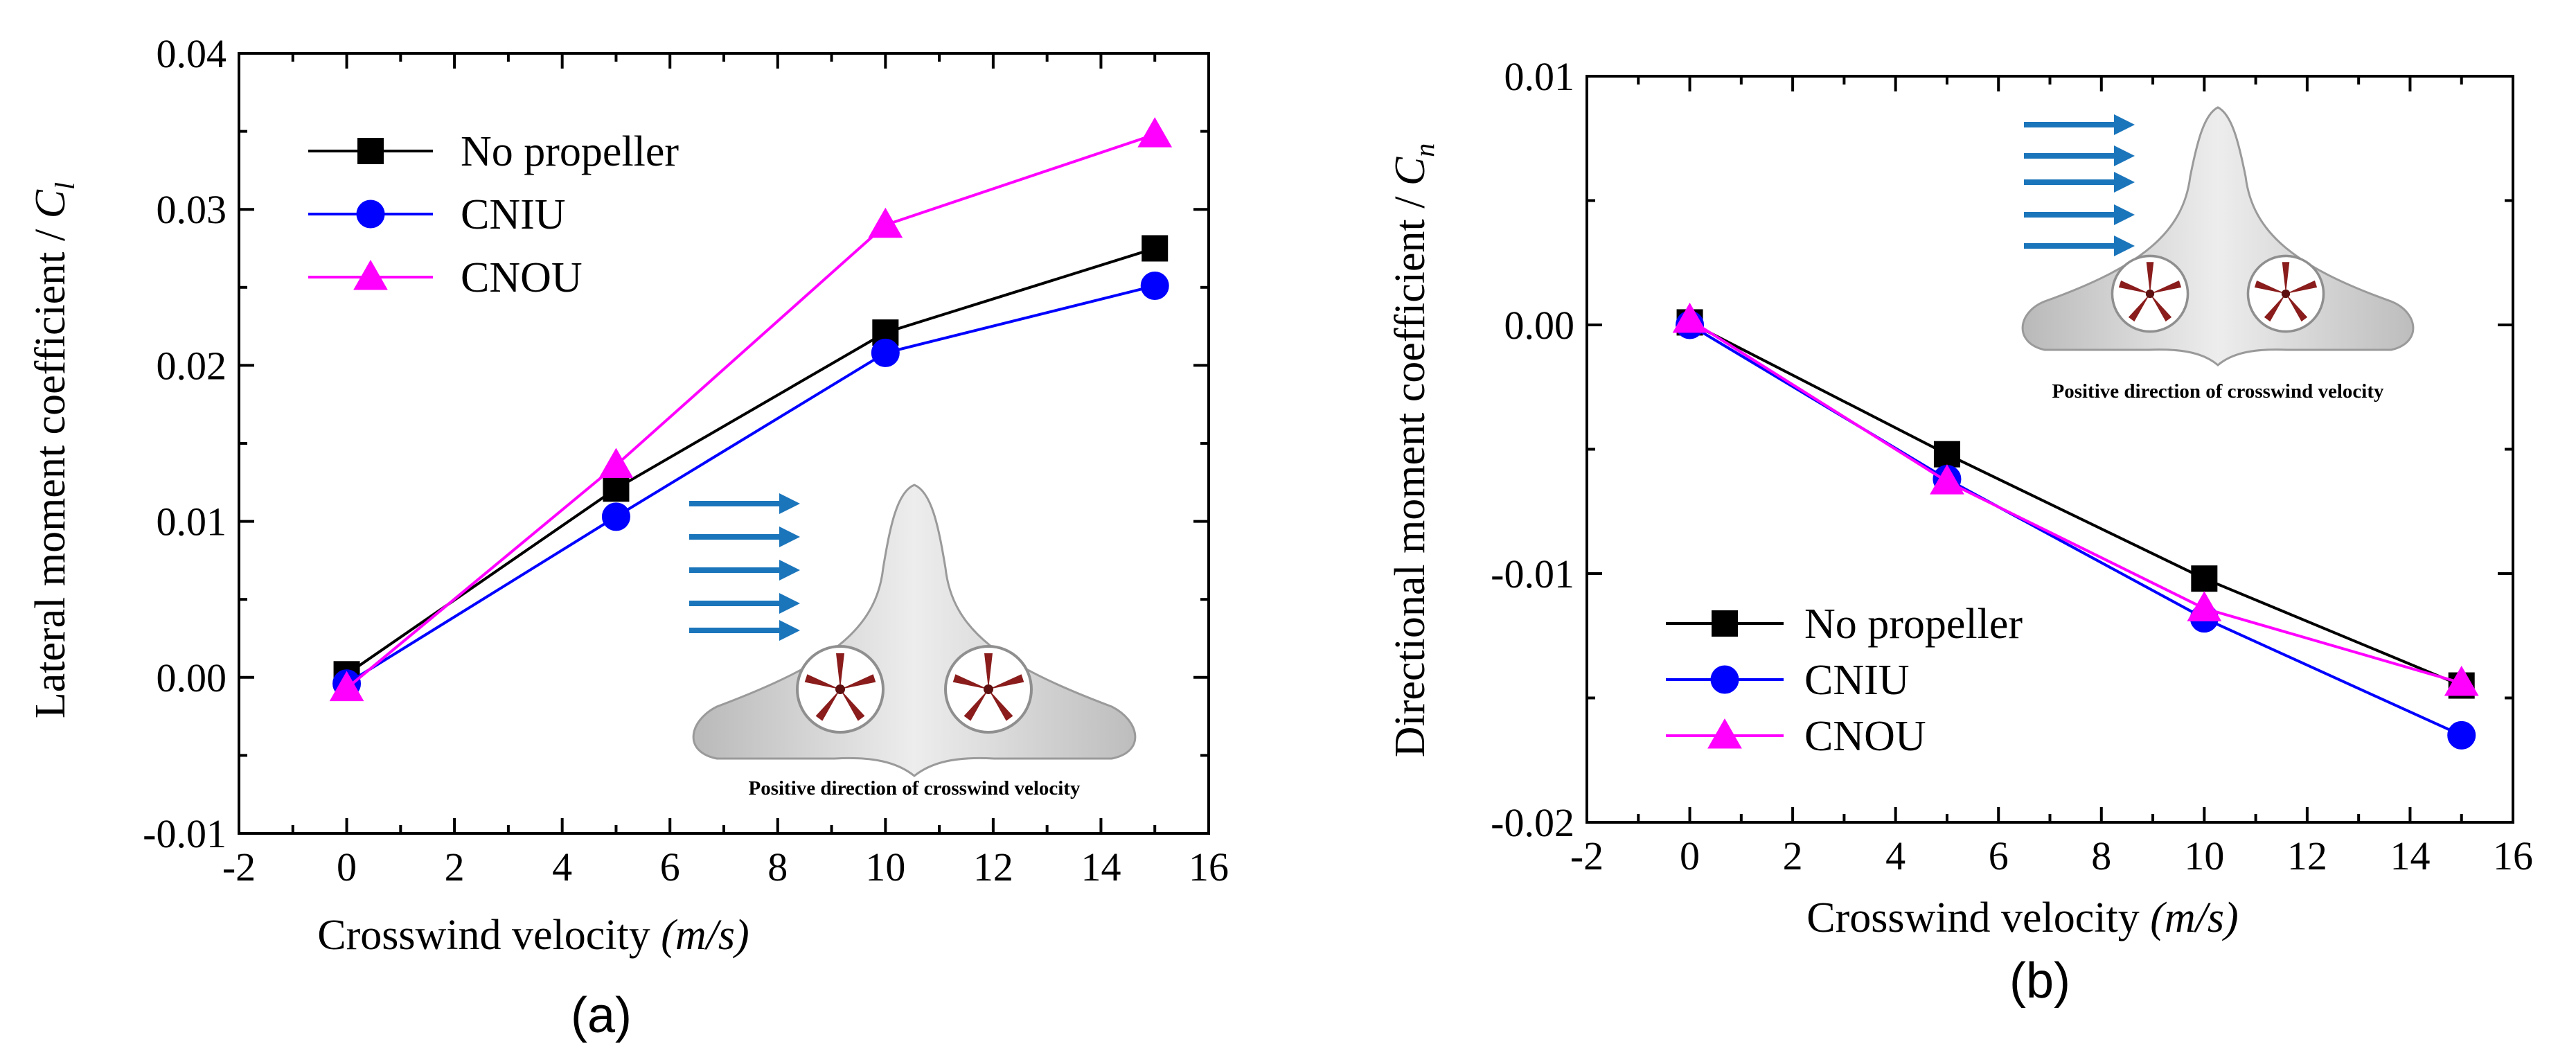 The image size is (2576, 1062). Describe the element at coordinates (192, 210) in the screenshot. I see `y-tick-label: 0.03` at that location.